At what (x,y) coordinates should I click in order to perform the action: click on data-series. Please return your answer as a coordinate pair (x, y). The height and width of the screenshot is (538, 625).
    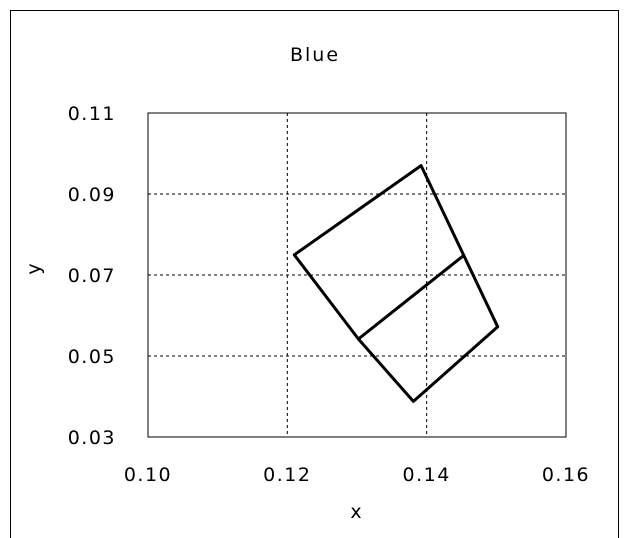
    Looking at the image, I should click on (396, 283).